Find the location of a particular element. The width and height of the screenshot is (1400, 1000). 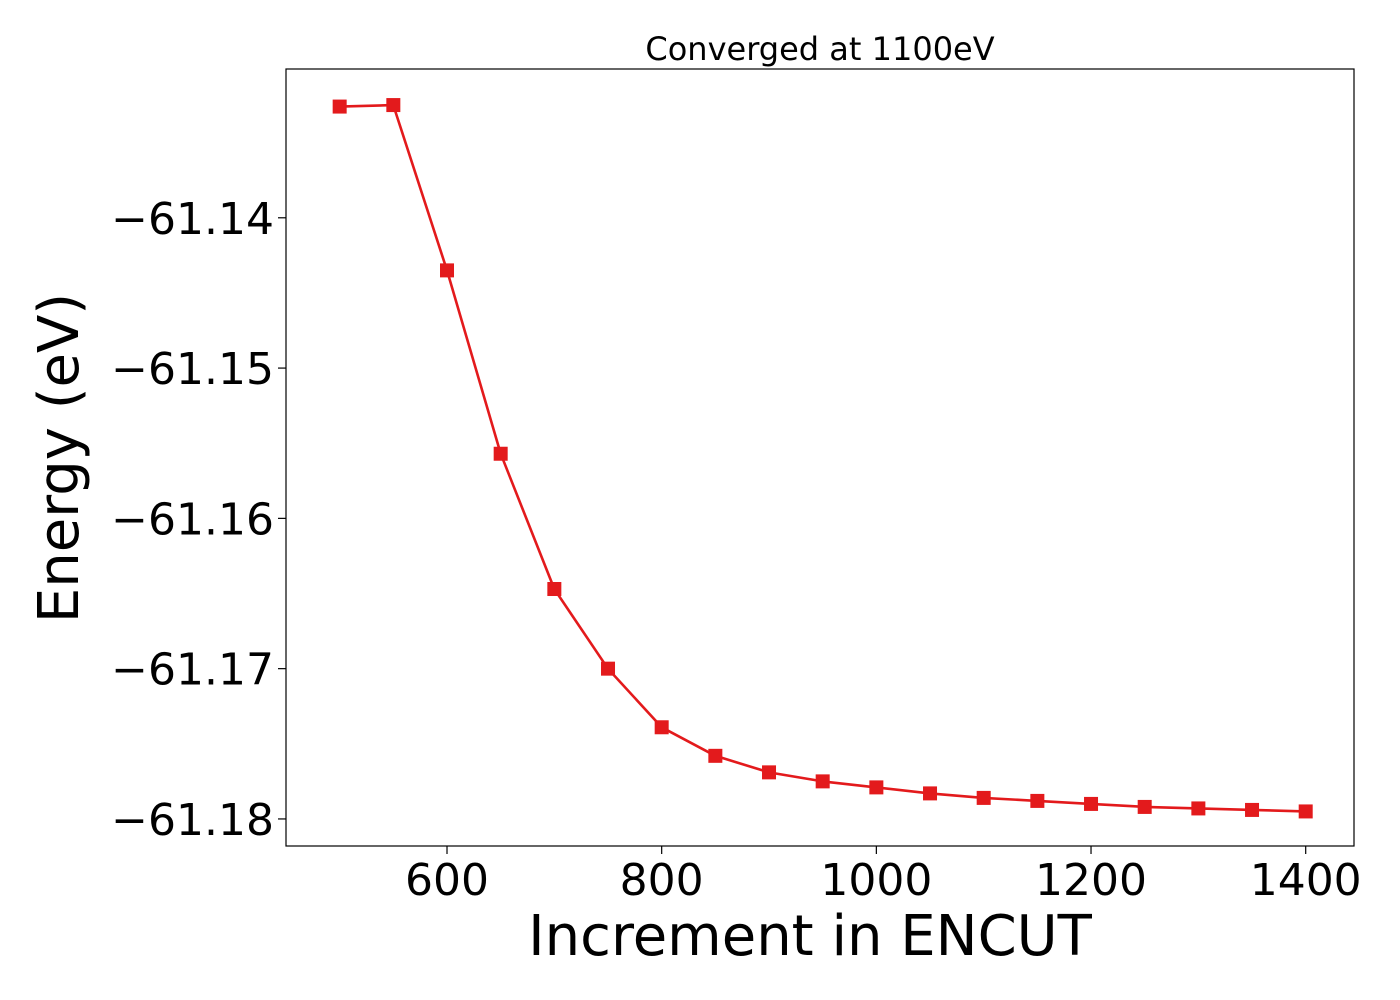

chart-title: Converged at 1100eV is located at coordinates (819, 49).